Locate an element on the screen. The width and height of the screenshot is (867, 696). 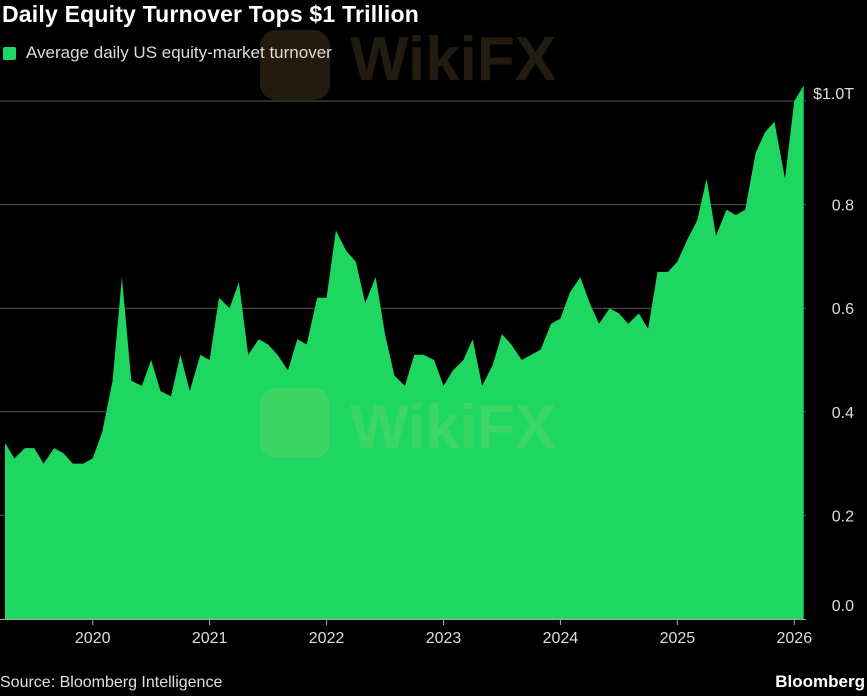
legend-swatch is located at coordinates (9, 53).